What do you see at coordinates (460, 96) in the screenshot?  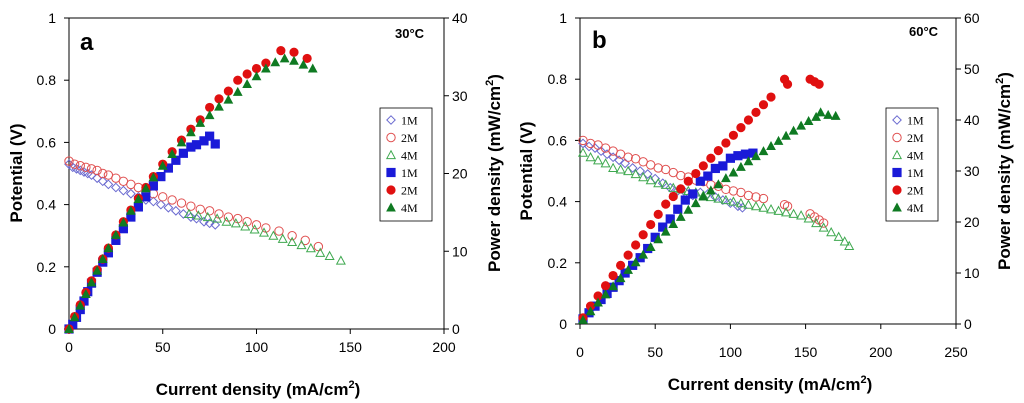 I see `y2-tick-label: 30` at bounding box center [460, 96].